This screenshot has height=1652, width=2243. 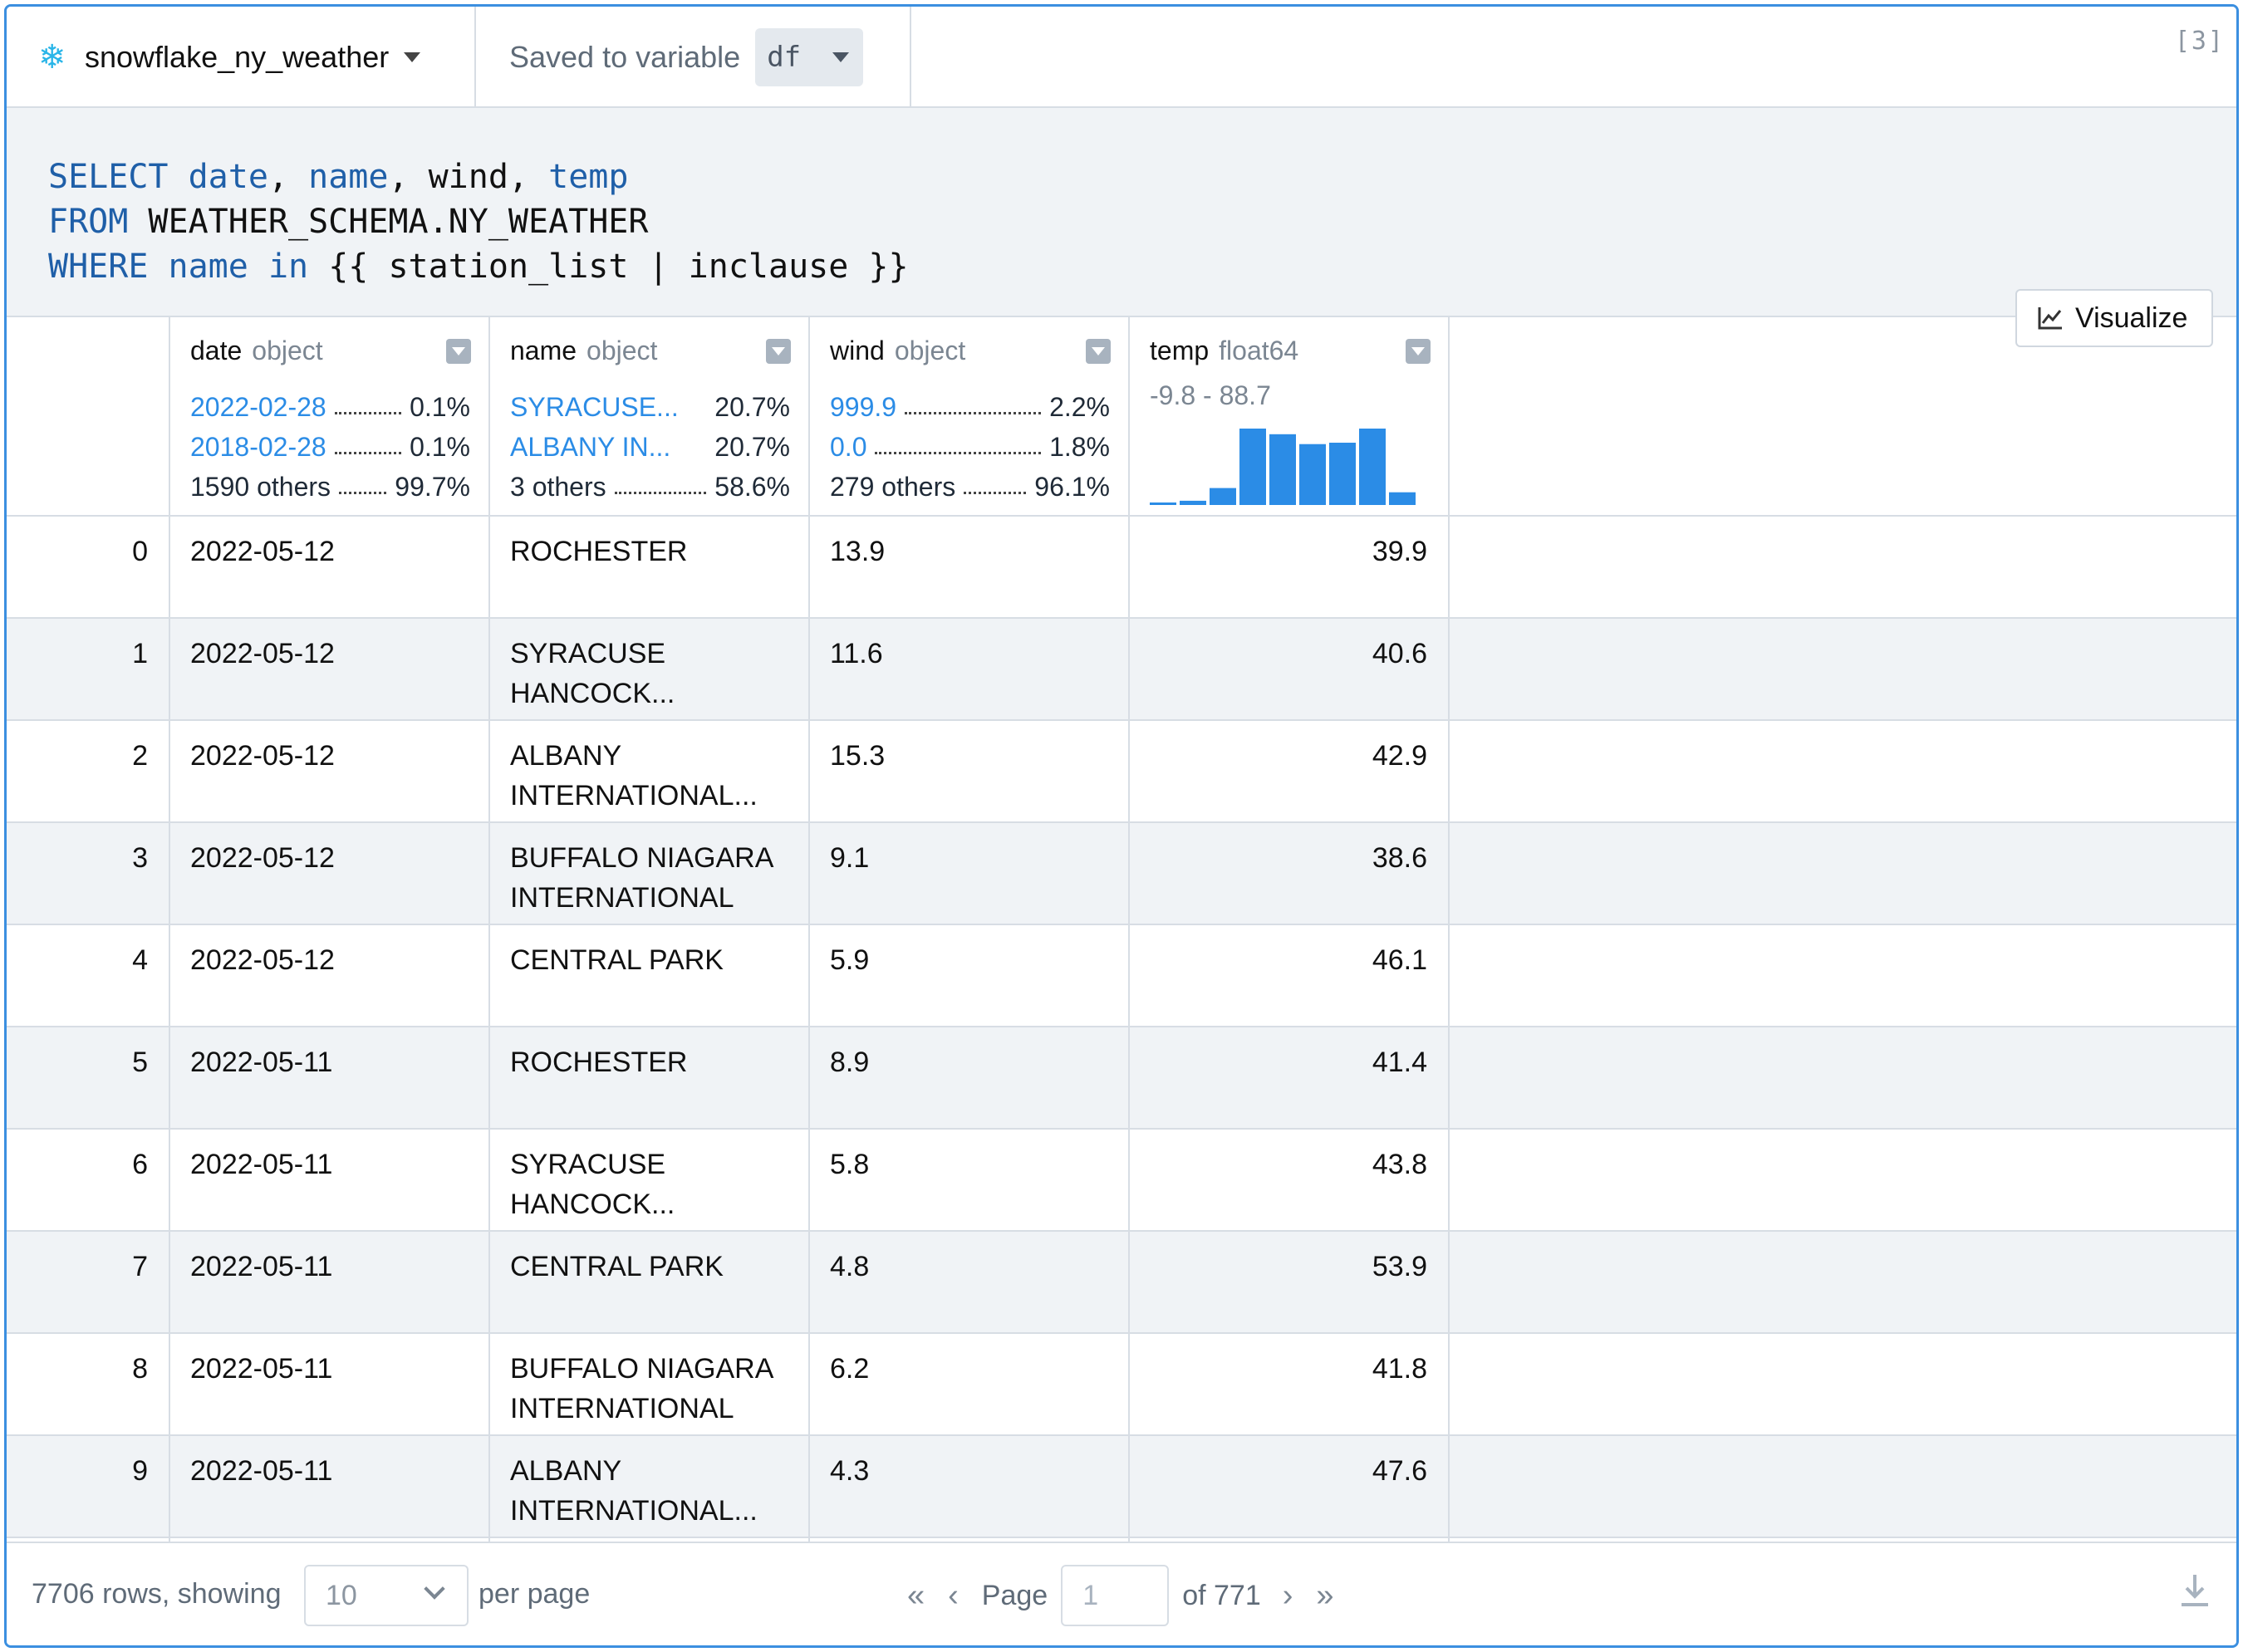 What do you see at coordinates (850, 1369) in the screenshot?
I see `cell-wind: 6.2` at bounding box center [850, 1369].